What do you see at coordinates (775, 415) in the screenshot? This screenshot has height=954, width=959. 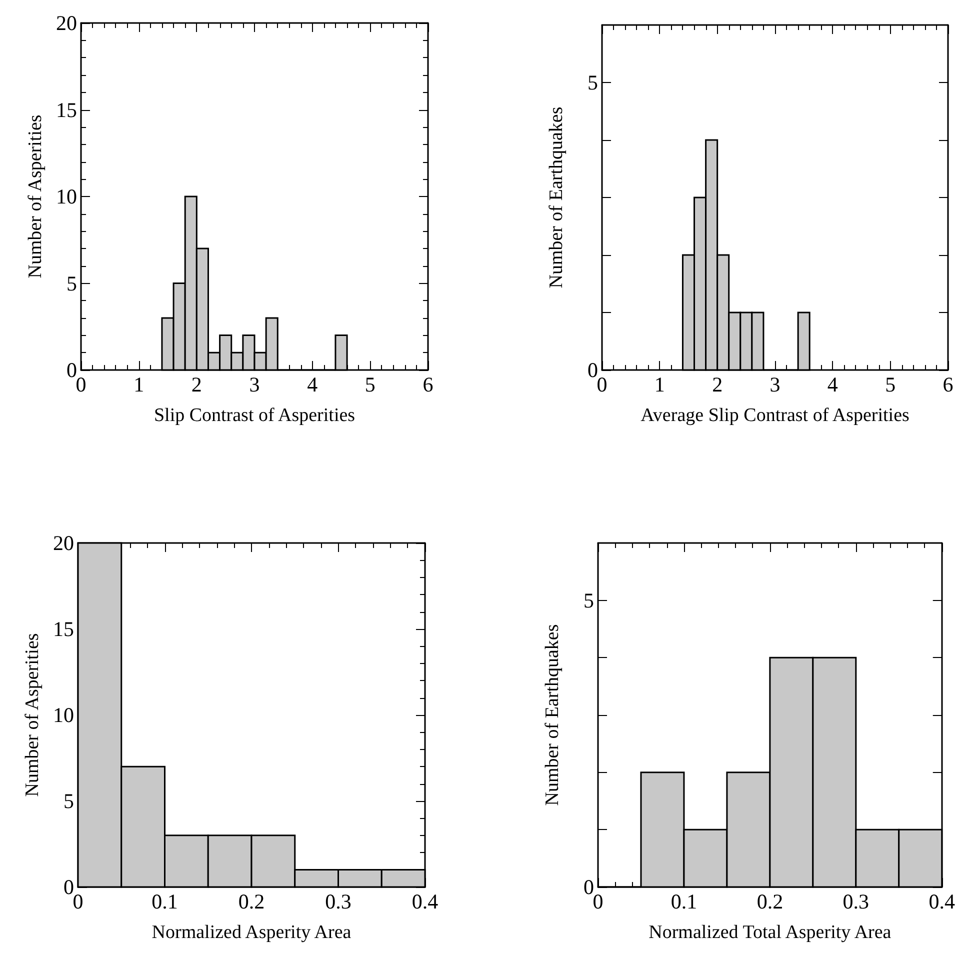 I see `x-axis-title: Average Slip Contrast of Asperities` at bounding box center [775, 415].